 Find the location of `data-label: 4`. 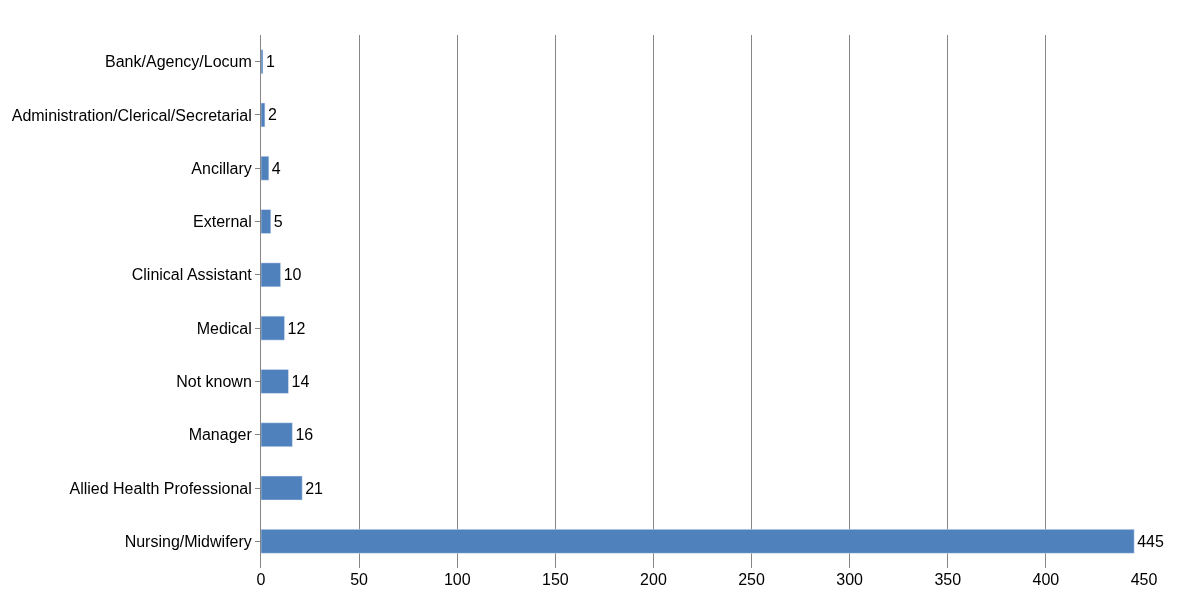

data-label: 4 is located at coordinates (276, 168).